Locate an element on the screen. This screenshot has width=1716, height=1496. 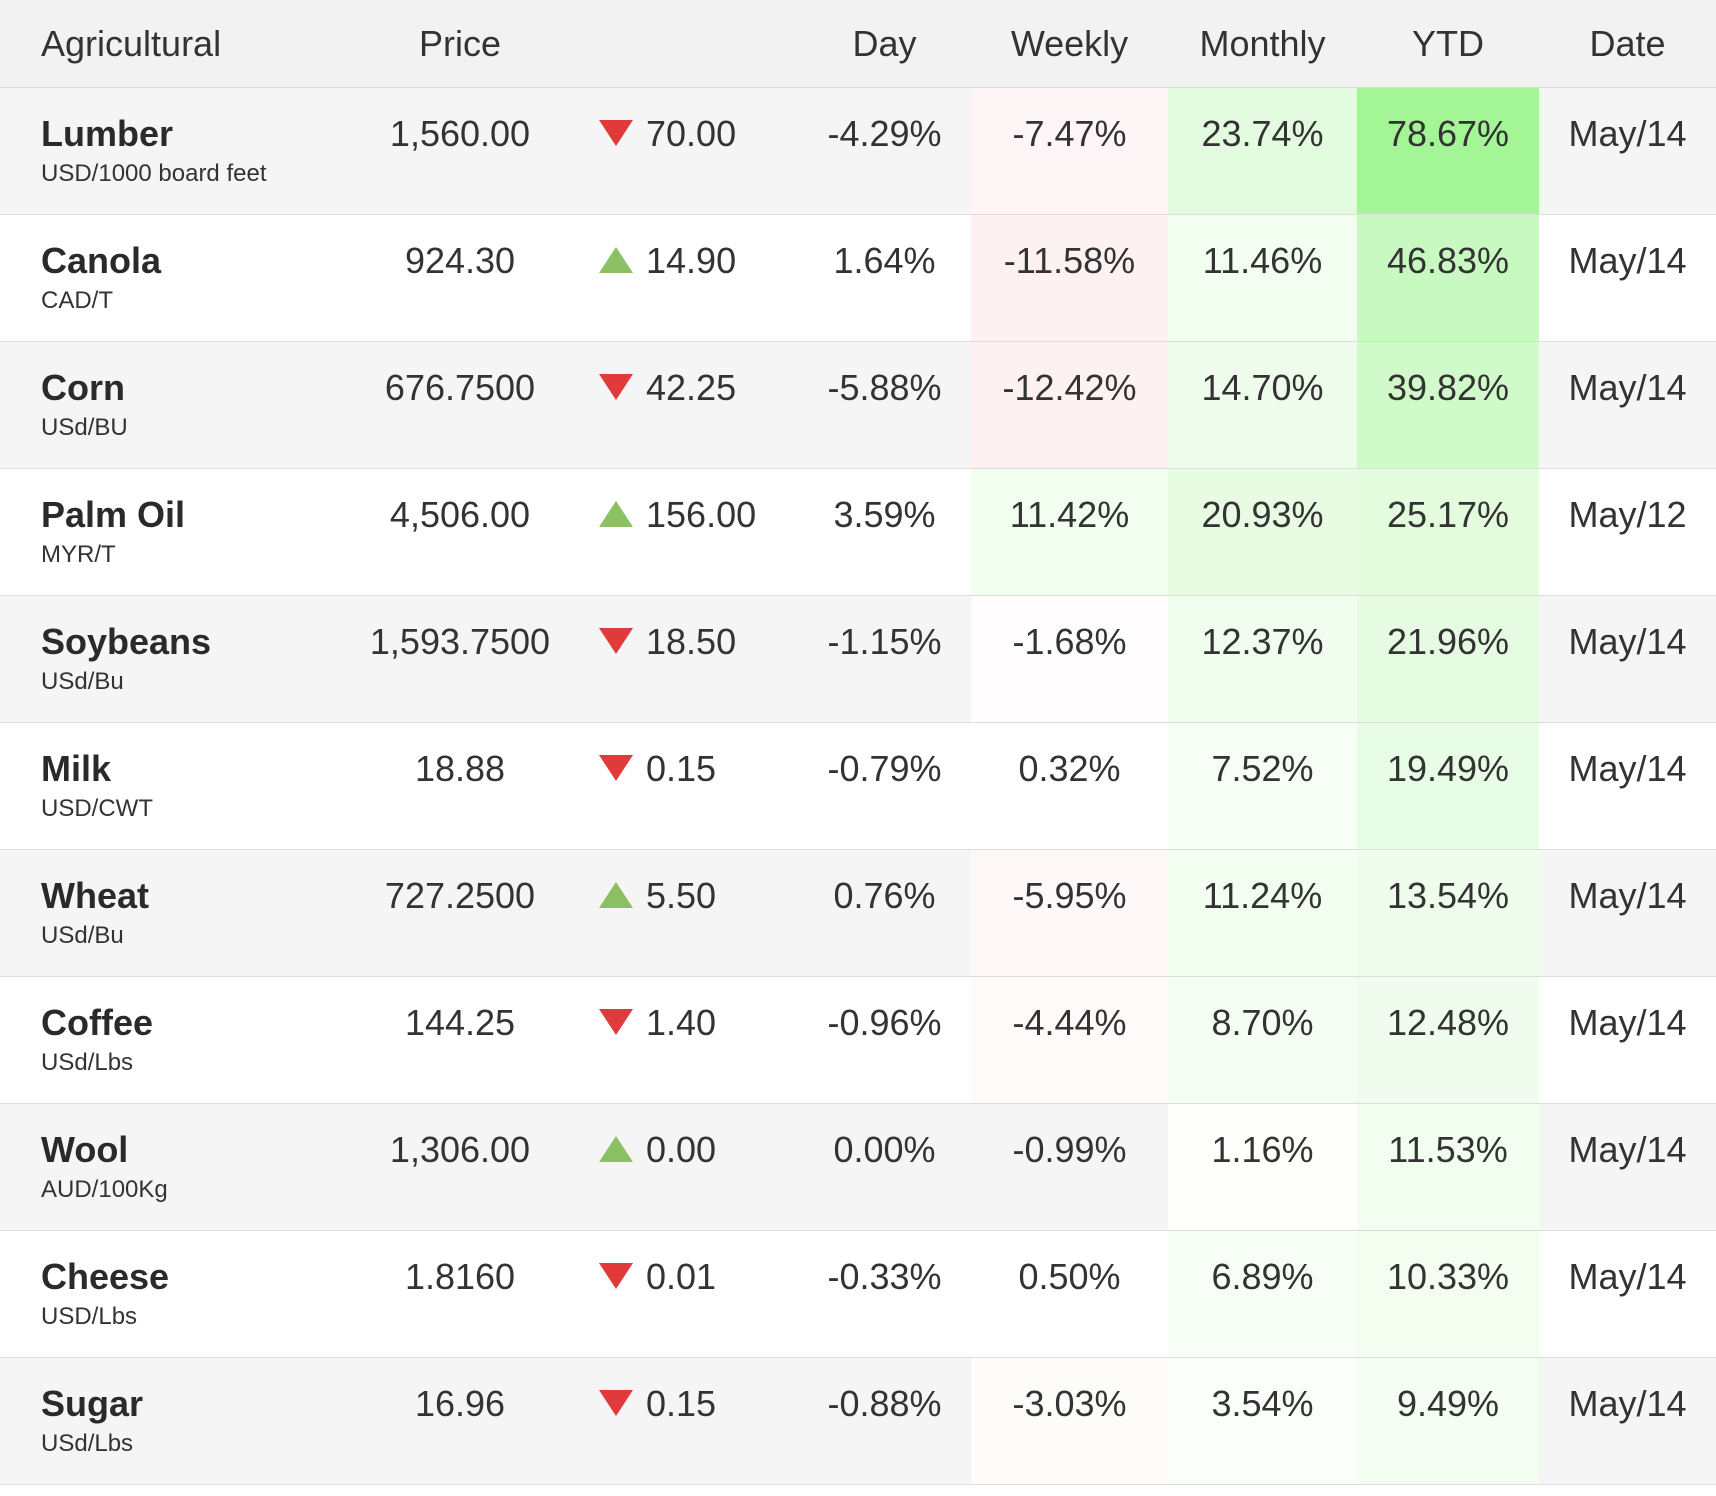
commodity-name: Milk is located at coordinates (76, 768).